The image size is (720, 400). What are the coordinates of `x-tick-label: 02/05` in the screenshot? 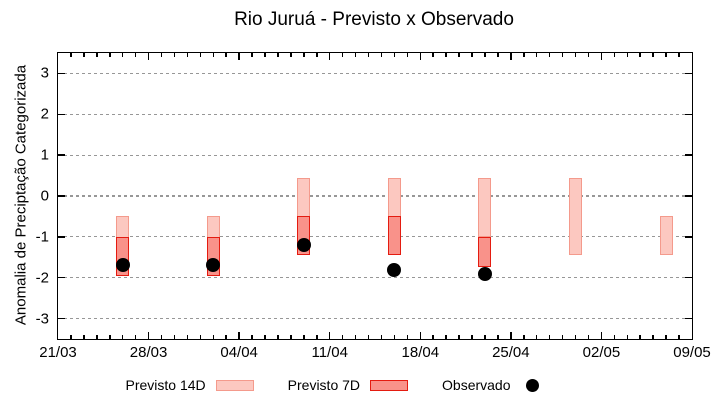 It's located at (601, 352).